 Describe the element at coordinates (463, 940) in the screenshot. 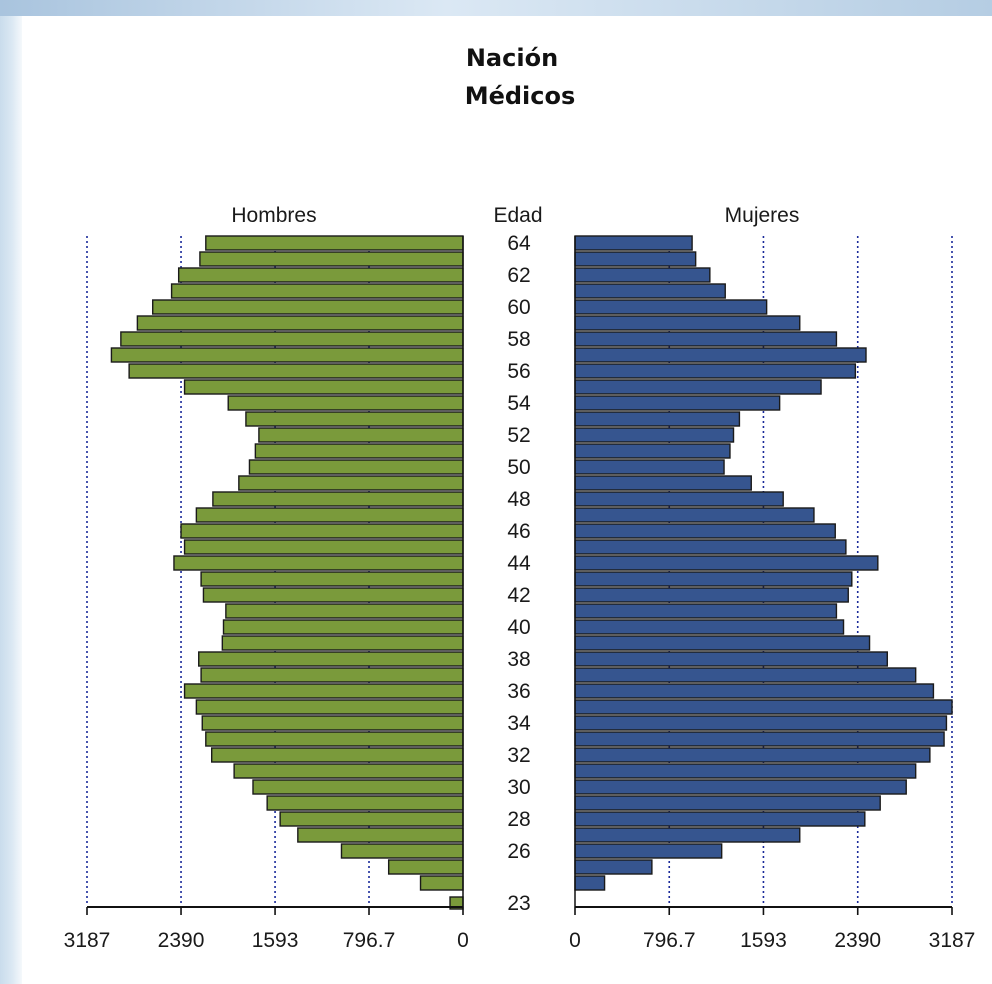

I see `men-tick-label-4: 0` at that location.